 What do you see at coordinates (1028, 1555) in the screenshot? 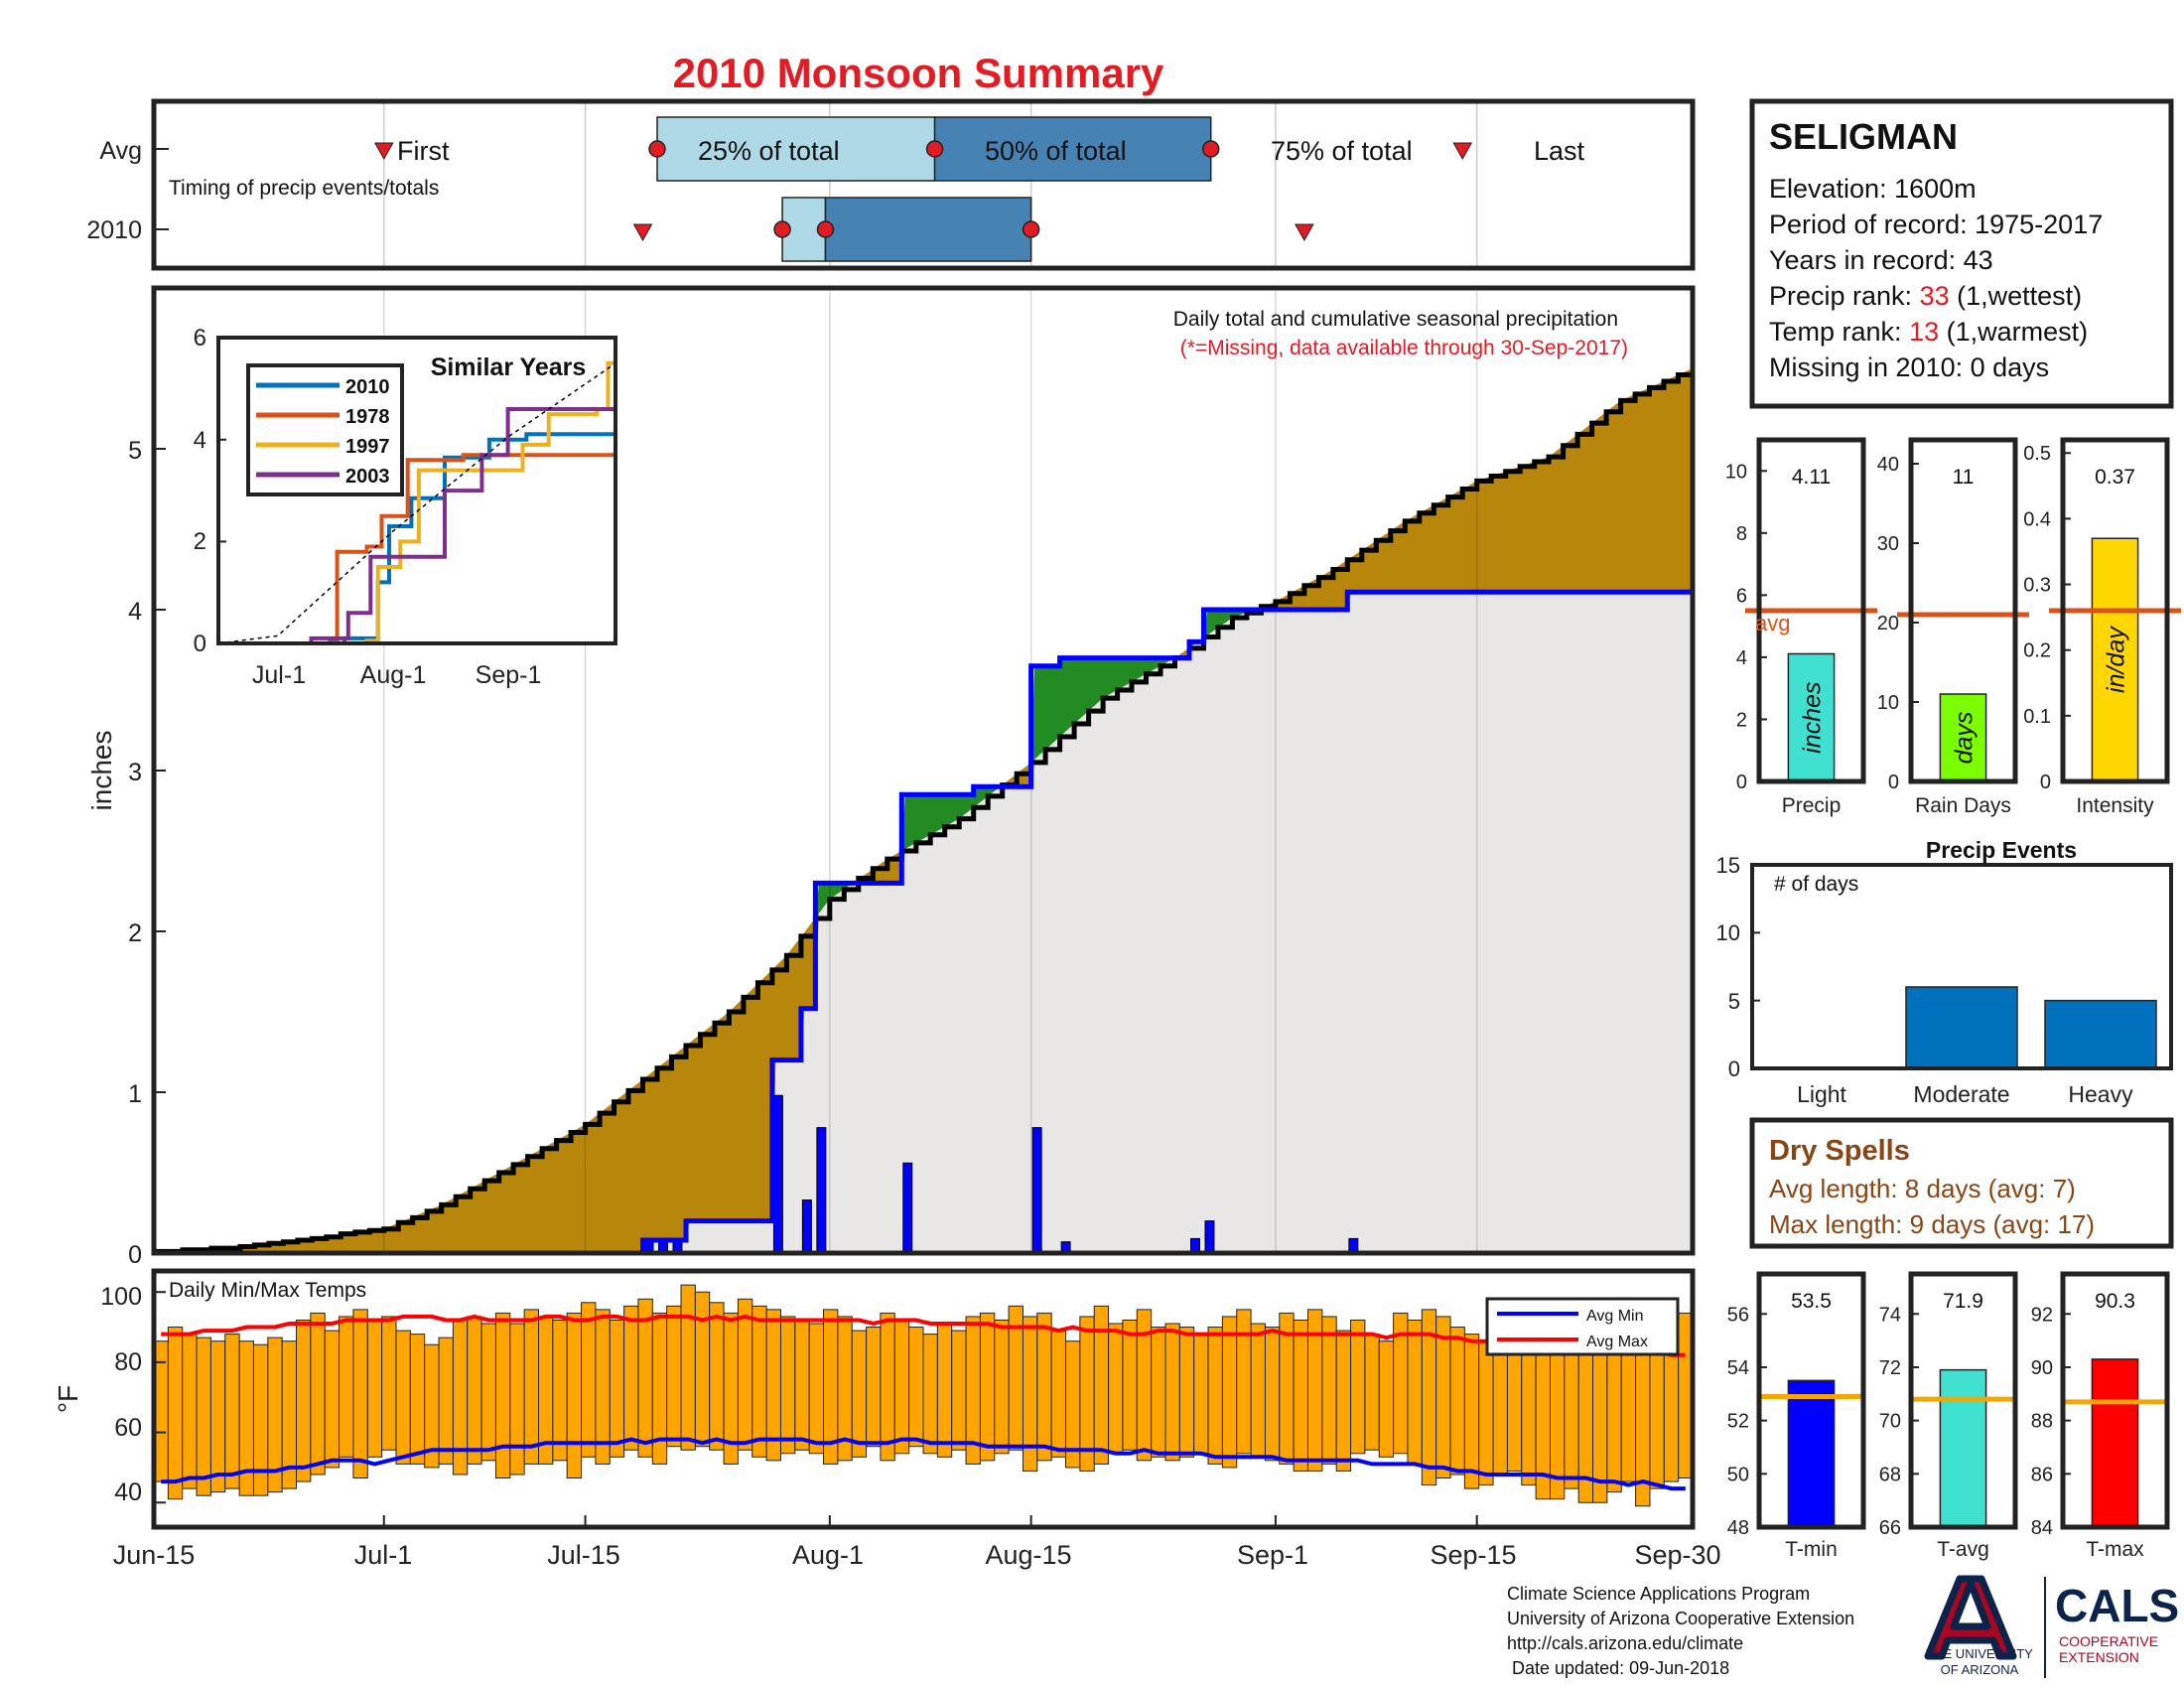
I see `x-tick-label: Aug-15` at bounding box center [1028, 1555].